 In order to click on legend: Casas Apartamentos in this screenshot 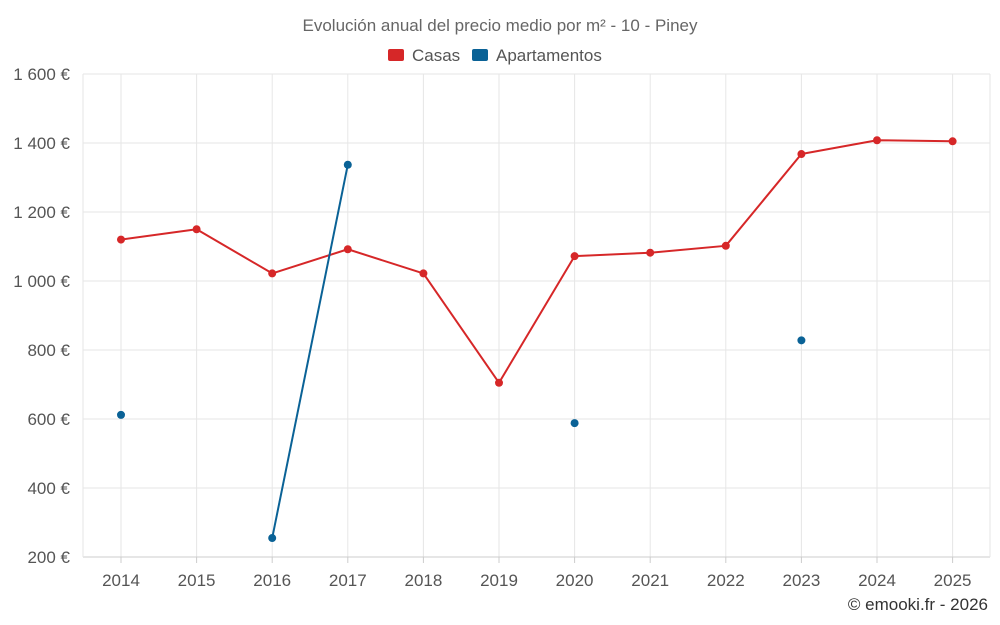, I will do `click(495, 55)`.